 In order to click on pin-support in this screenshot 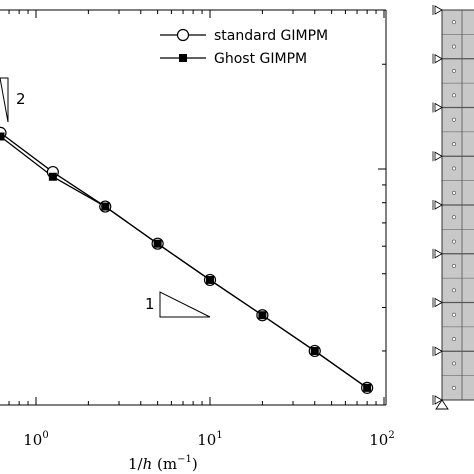, I will do `click(442, 404)`.